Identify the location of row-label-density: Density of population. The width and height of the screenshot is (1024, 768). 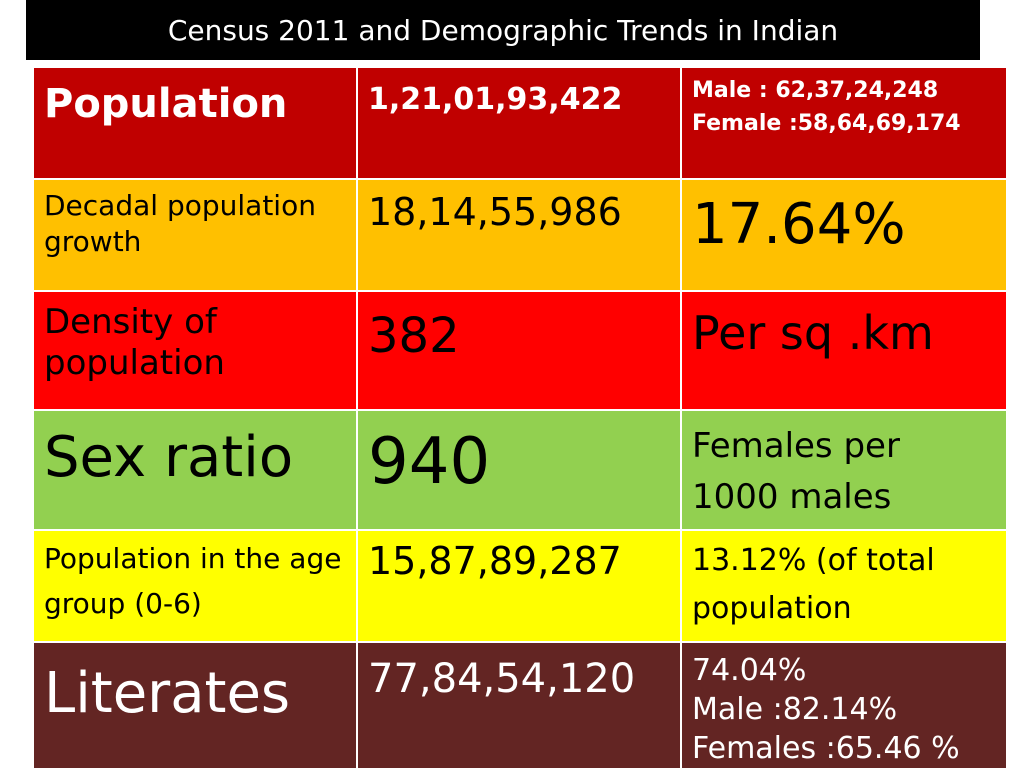
(196, 351).